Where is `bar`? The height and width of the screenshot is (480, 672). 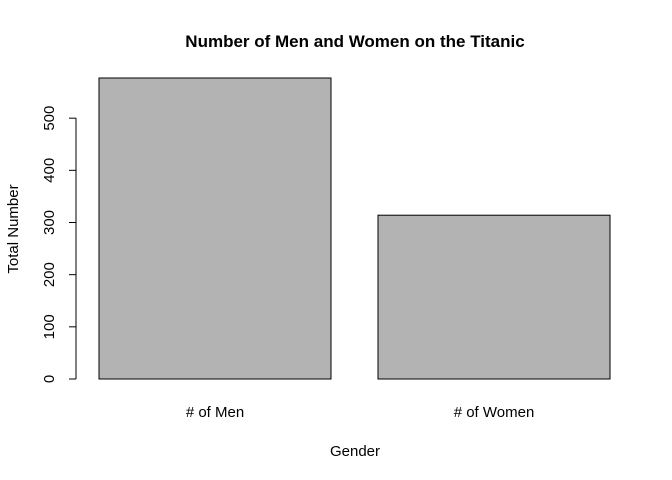
bar is located at coordinates (494, 297).